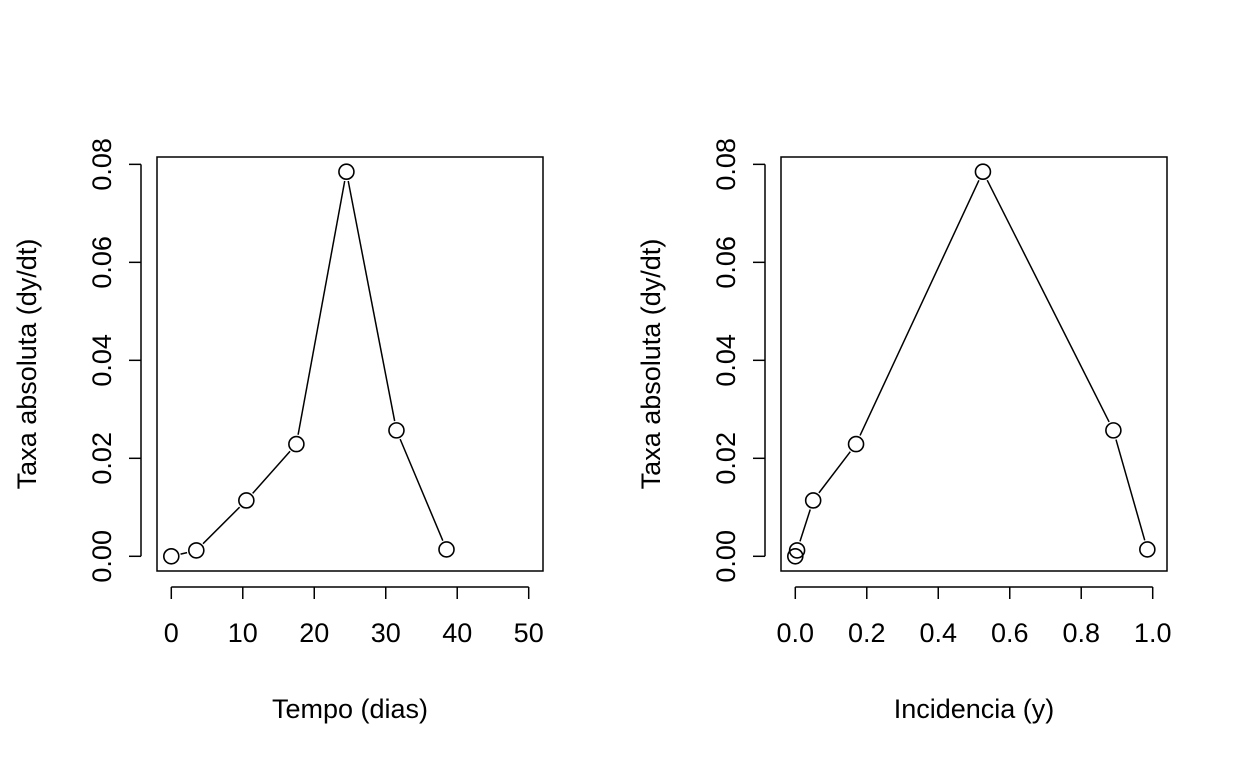 This screenshot has width=1248, height=768. What do you see at coordinates (243, 633) in the screenshot?
I see `x-tick-label: 10` at bounding box center [243, 633].